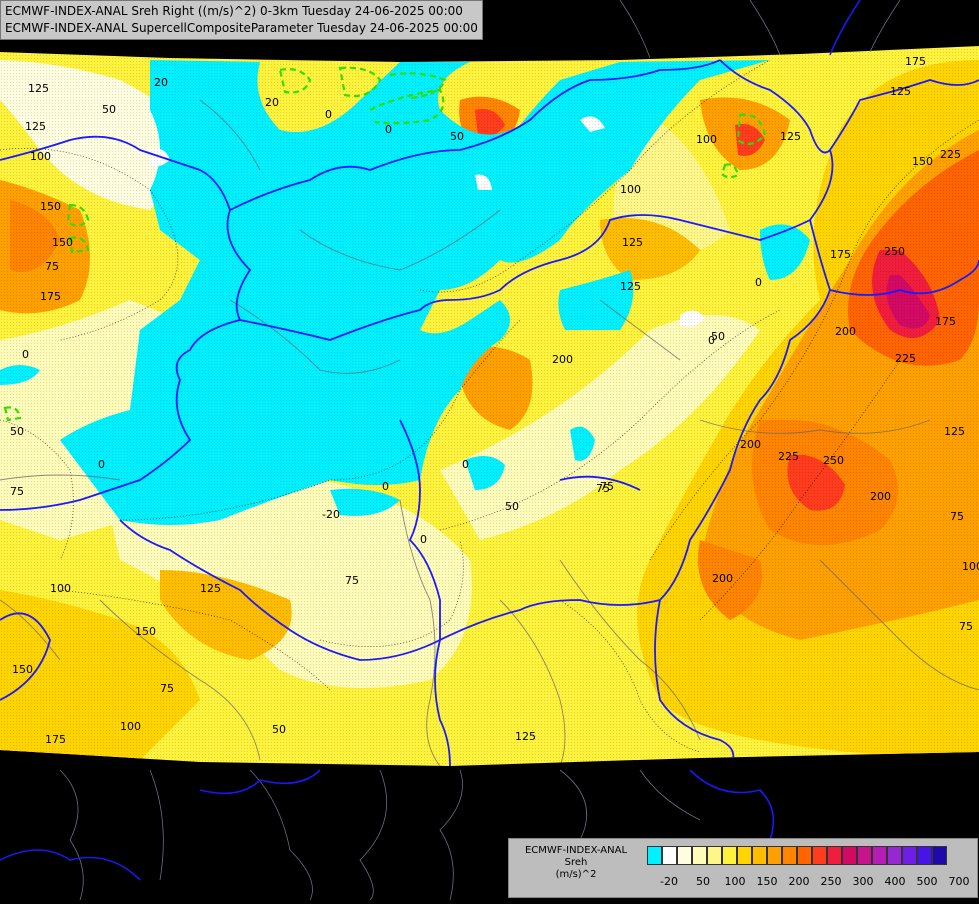  I want to click on legend-tick-label: 250, so click(831, 881).